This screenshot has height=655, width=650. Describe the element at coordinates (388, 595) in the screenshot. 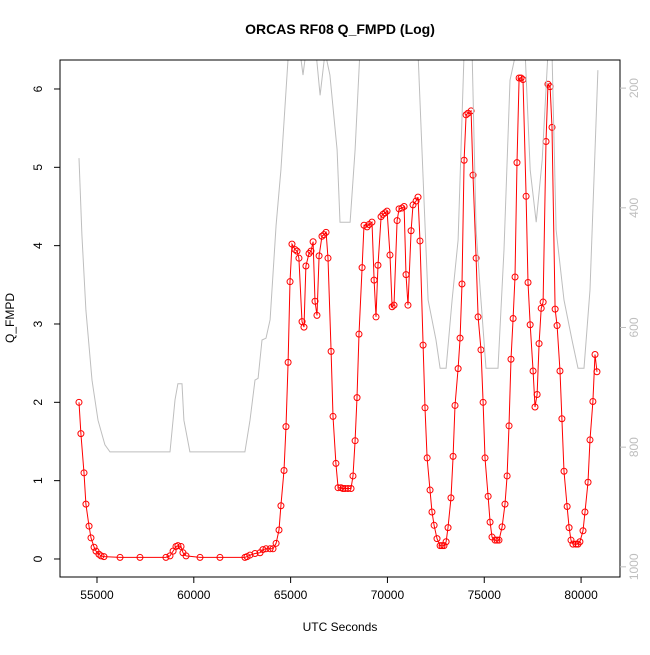

I see `x-tick-label: 70000` at that location.